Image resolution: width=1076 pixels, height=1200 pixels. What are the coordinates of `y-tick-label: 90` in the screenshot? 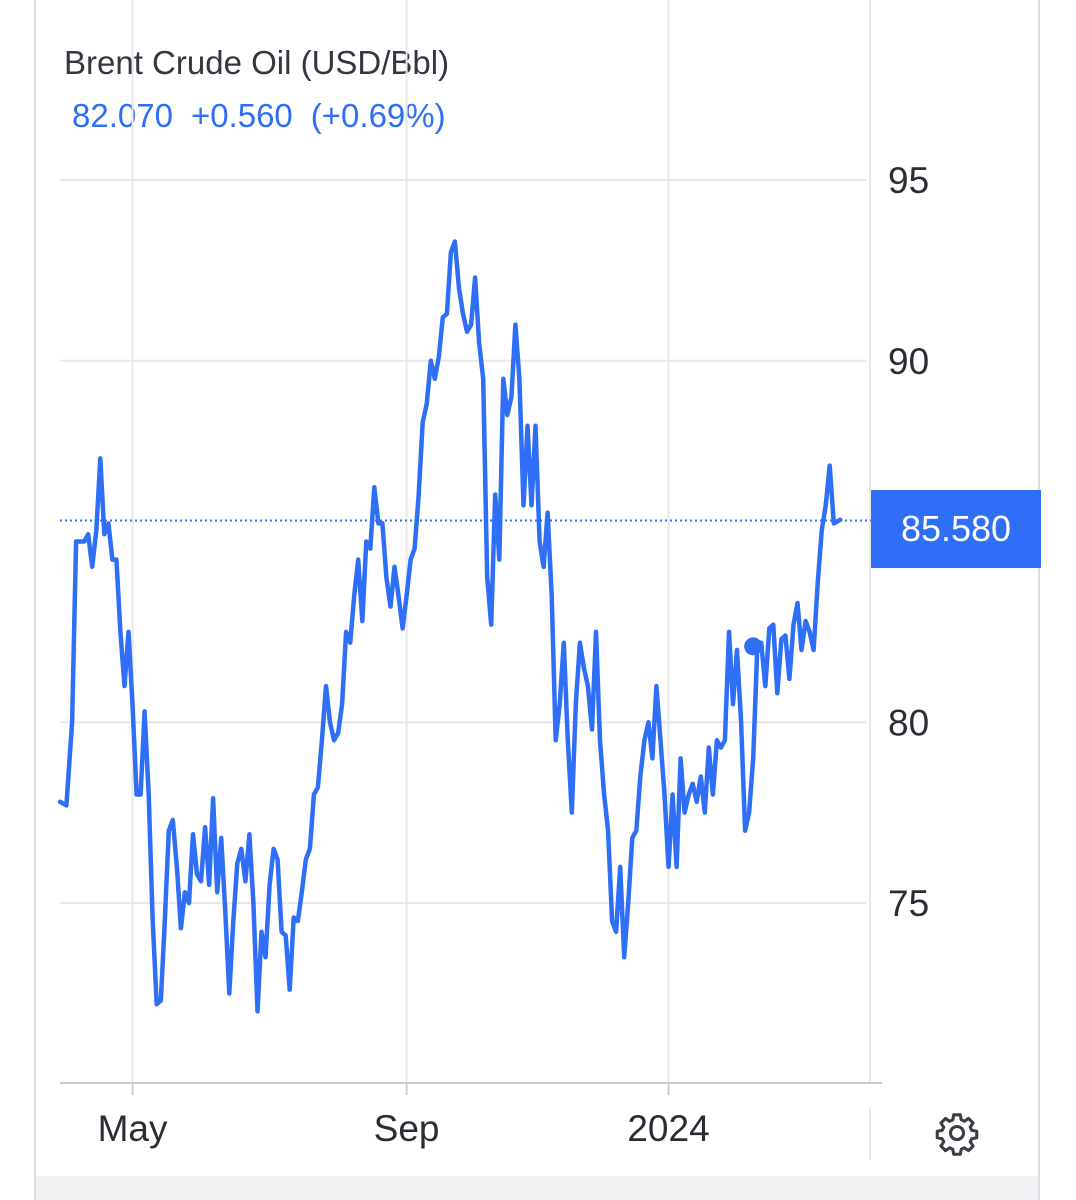 It's located at (908, 361).